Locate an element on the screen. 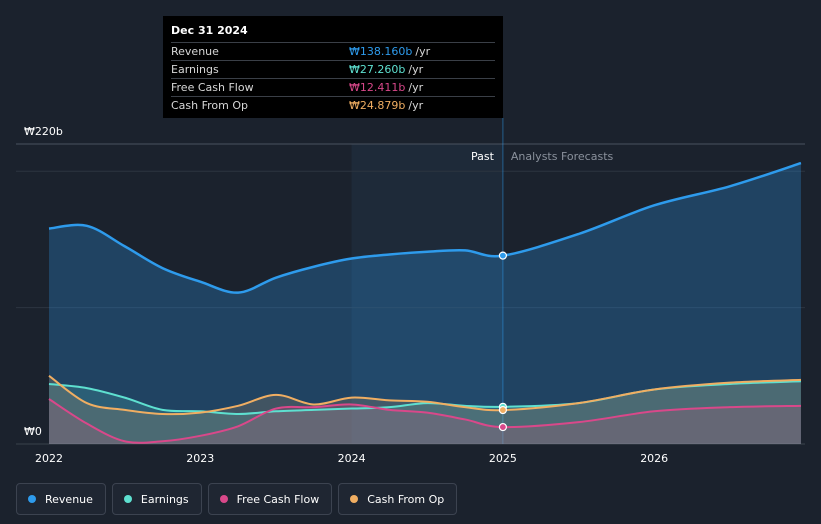  cash-from-op-line is located at coordinates (424, 395).